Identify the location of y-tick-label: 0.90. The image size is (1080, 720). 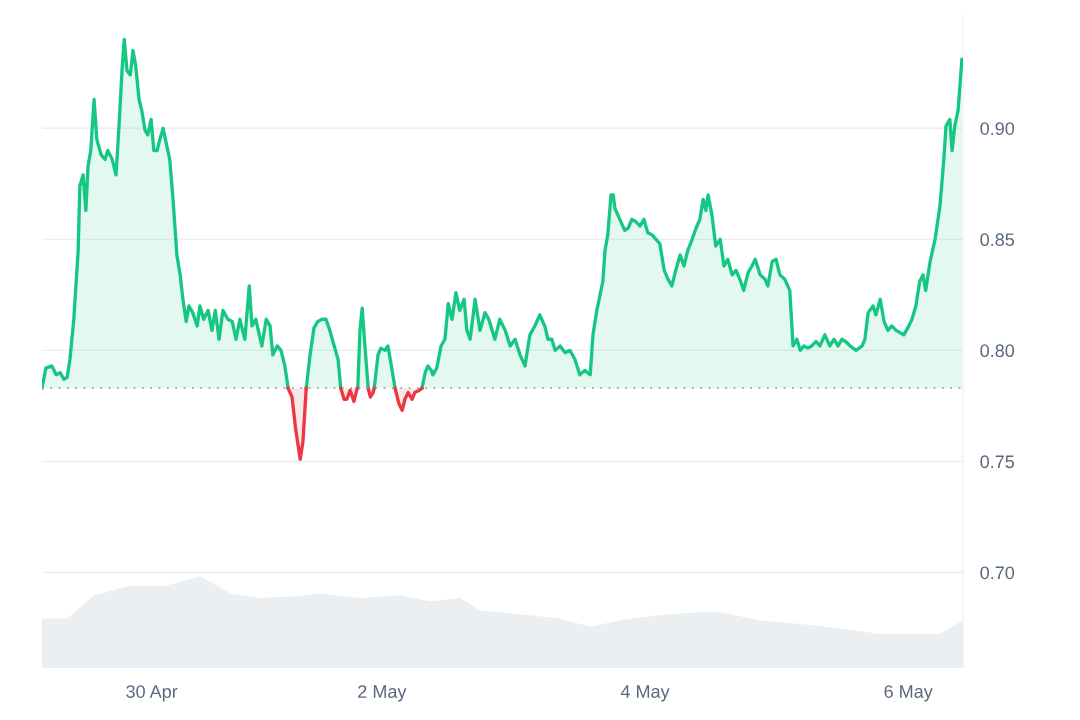
(997, 128).